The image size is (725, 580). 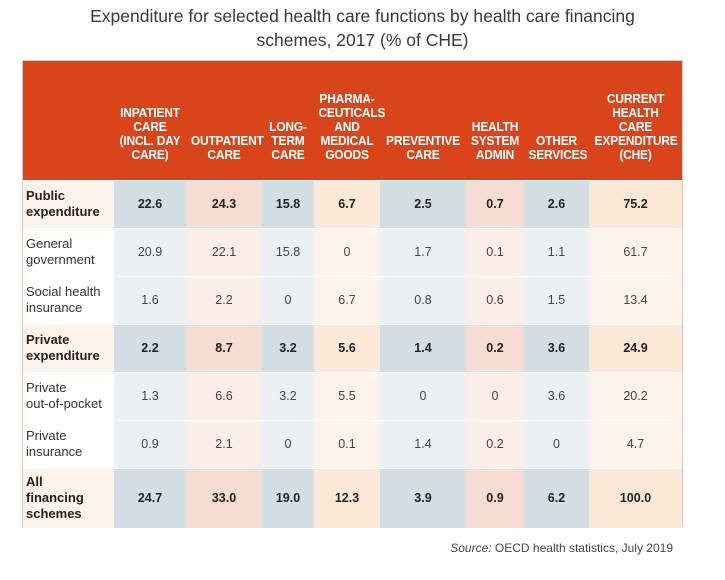 I want to click on column-header-line: CURRENT, so click(x=635, y=98).